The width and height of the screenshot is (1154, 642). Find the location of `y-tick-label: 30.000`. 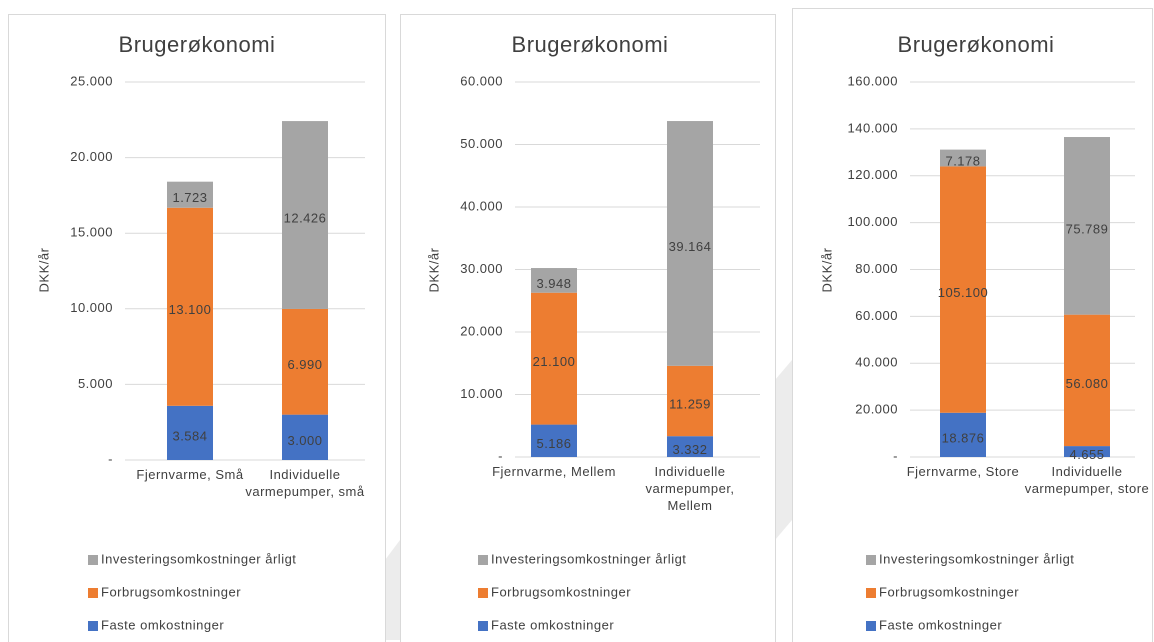

y-tick-label: 30.000 is located at coordinates (481, 268).